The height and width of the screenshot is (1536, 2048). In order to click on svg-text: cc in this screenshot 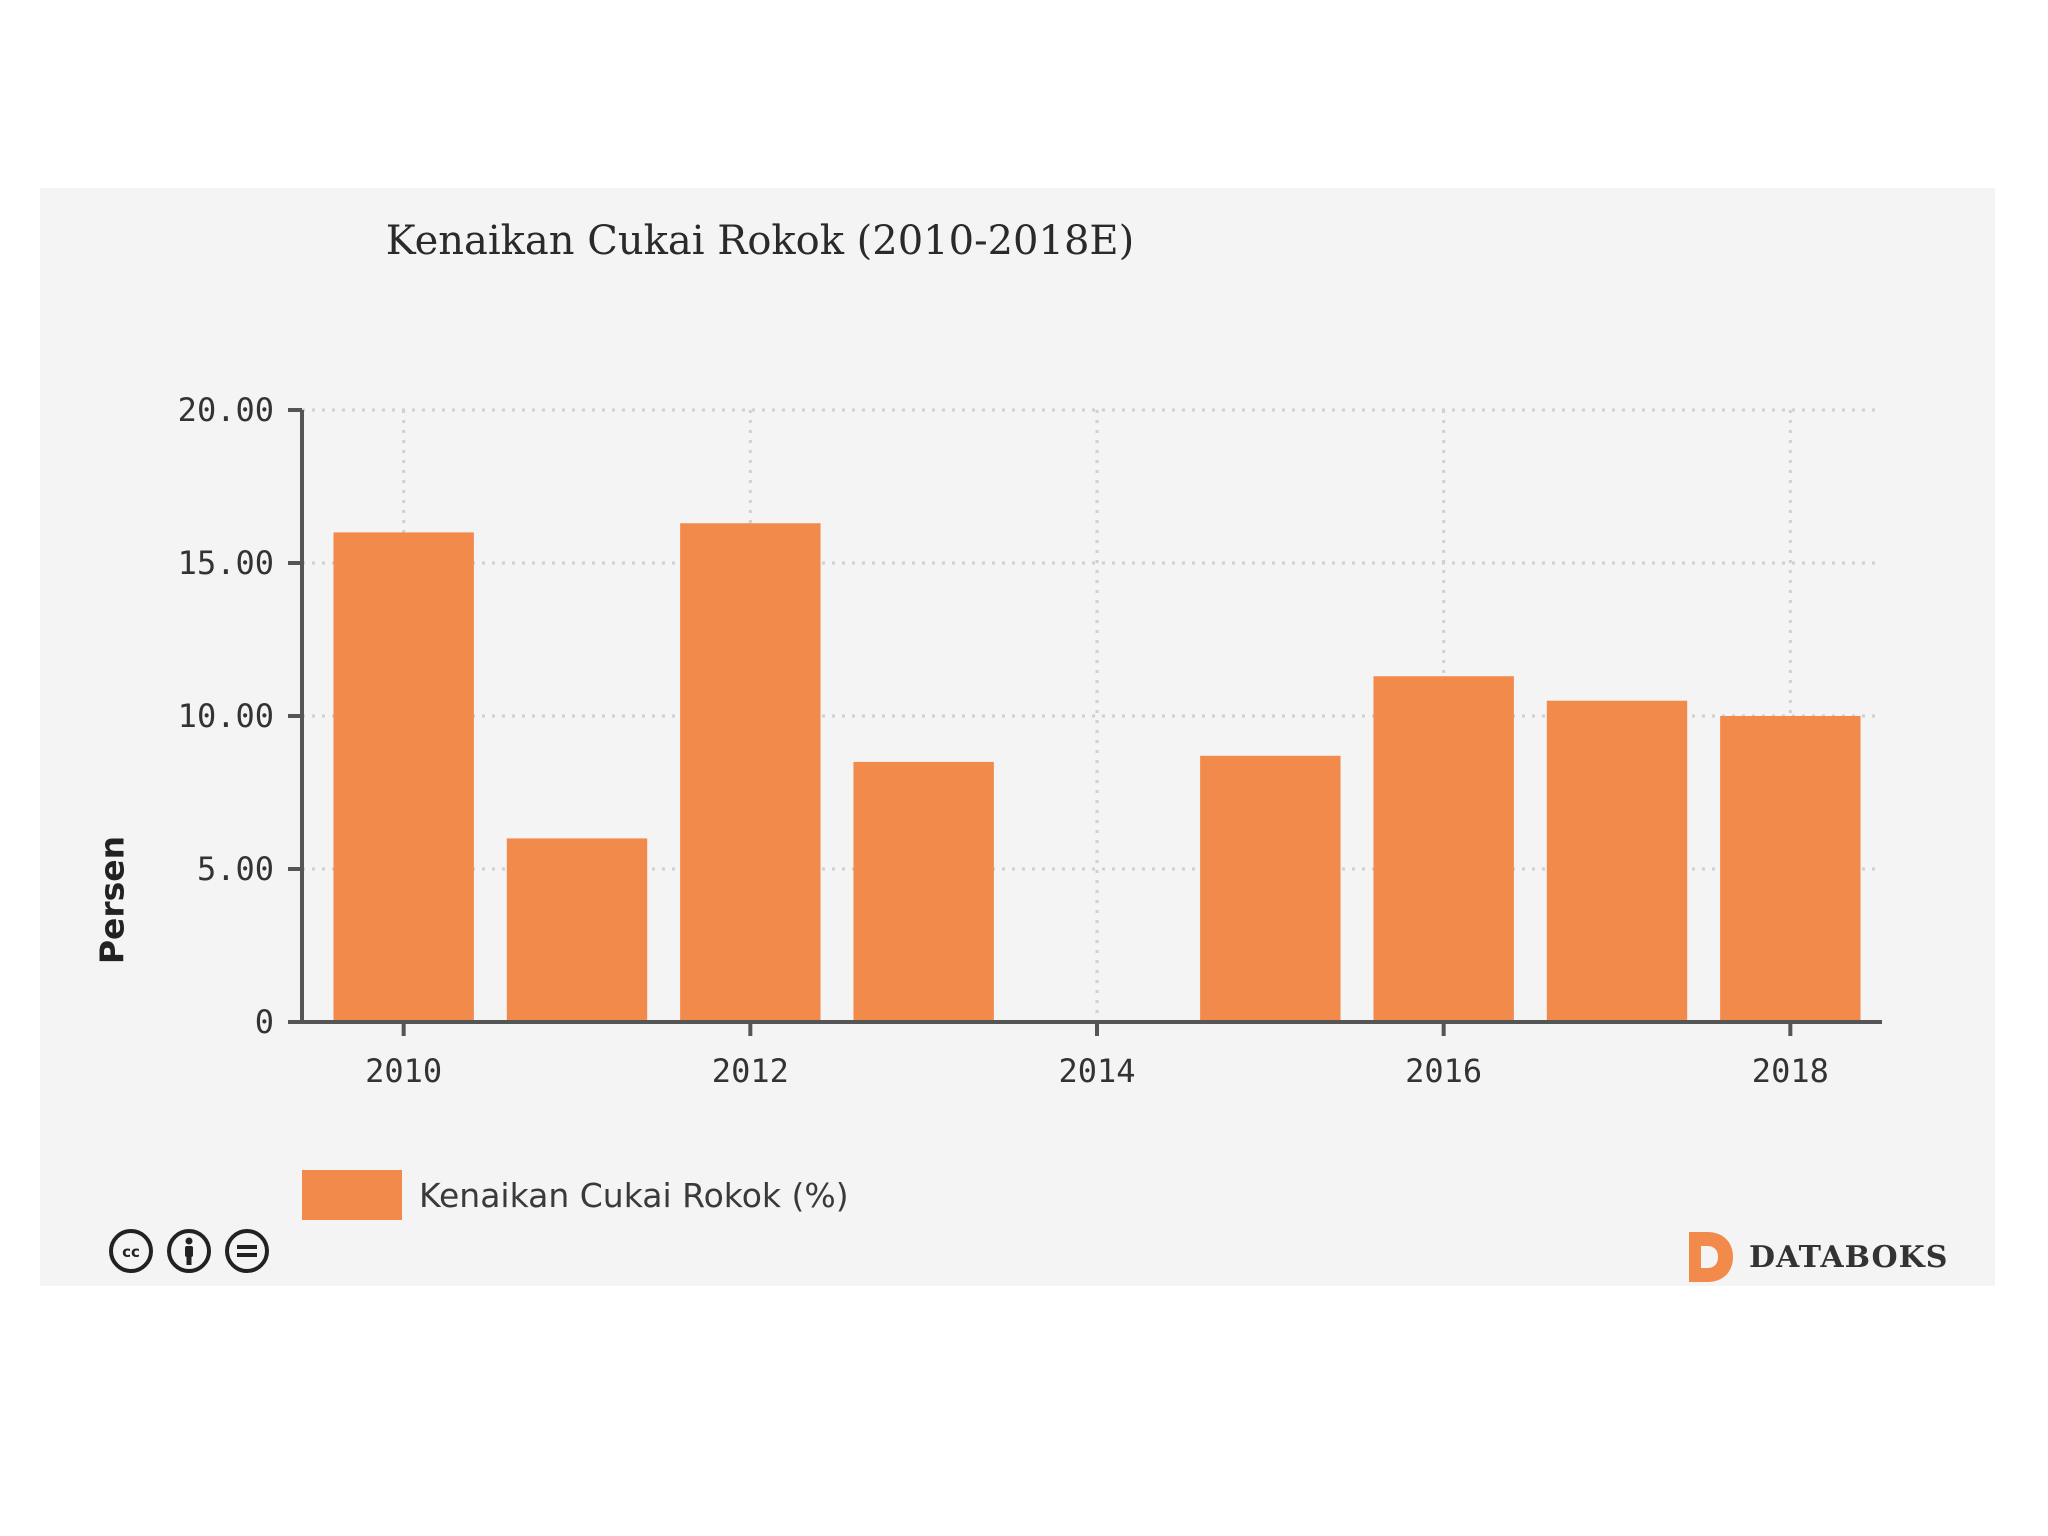, I will do `click(131, 1252)`.